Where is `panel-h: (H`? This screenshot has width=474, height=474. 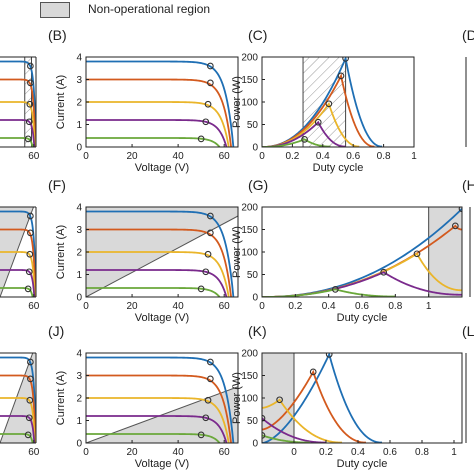
panel-h: (H is located at coordinates (468, 237).